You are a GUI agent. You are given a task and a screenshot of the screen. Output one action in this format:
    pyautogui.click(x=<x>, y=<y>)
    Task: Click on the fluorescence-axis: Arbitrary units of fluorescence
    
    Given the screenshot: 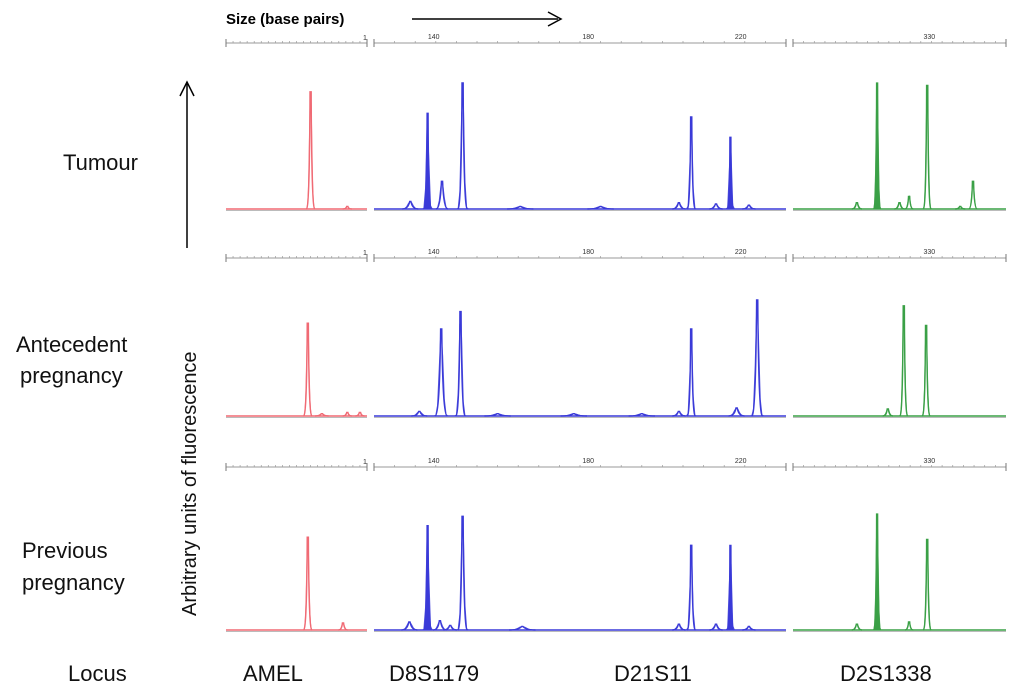 What is the action you would take?
    pyautogui.click(x=190, y=348)
    